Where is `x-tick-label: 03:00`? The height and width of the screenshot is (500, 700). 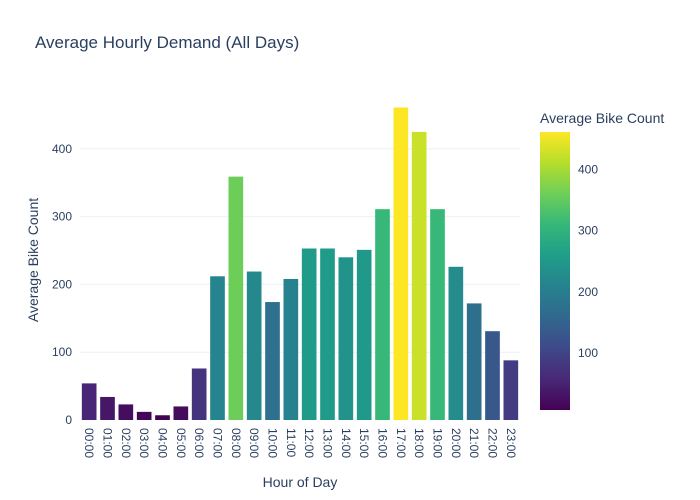
x-tick-label: 03:00 is located at coordinates (144, 443).